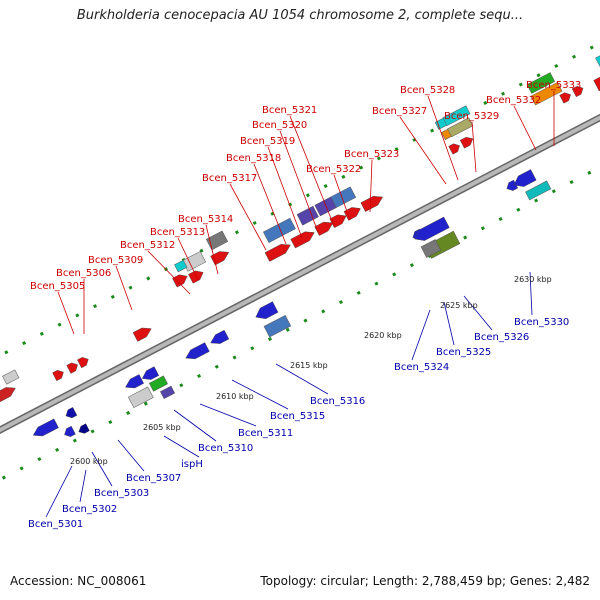 Image resolution: width=600 pixels, height=600 pixels. Describe the element at coordinates (297, 416) in the screenshot. I see `label-Bcen_5315: Bcen_5315` at that location.